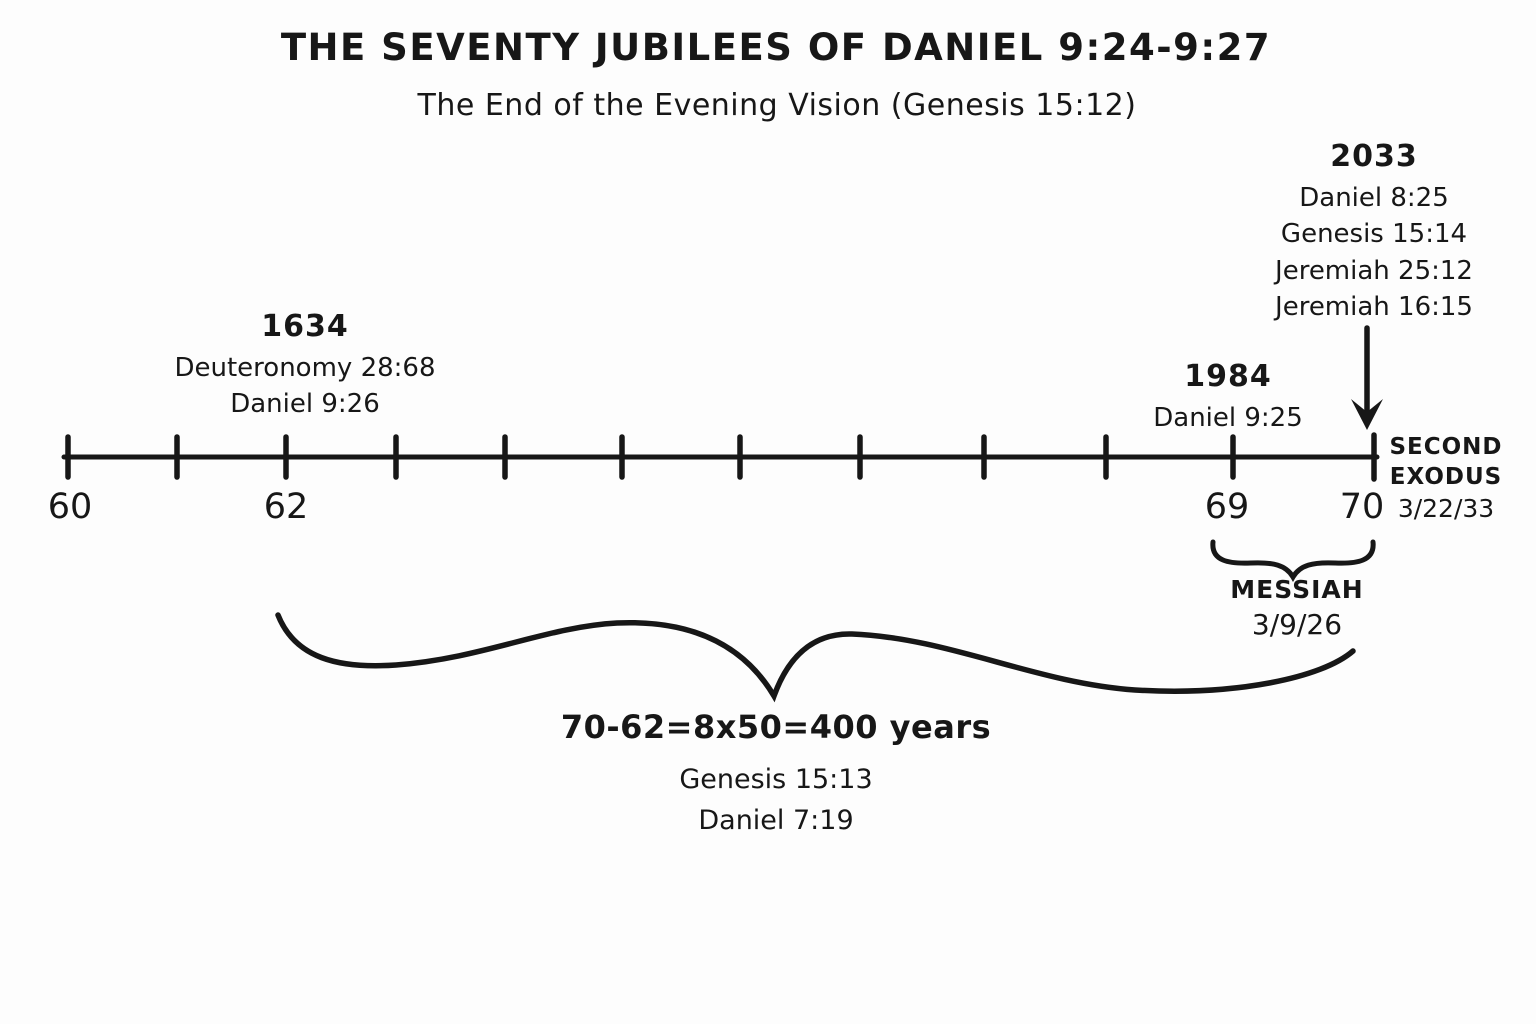  What do you see at coordinates (721, 457) in the screenshot?
I see `timeline-tick-marks` at bounding box center [721, 457].